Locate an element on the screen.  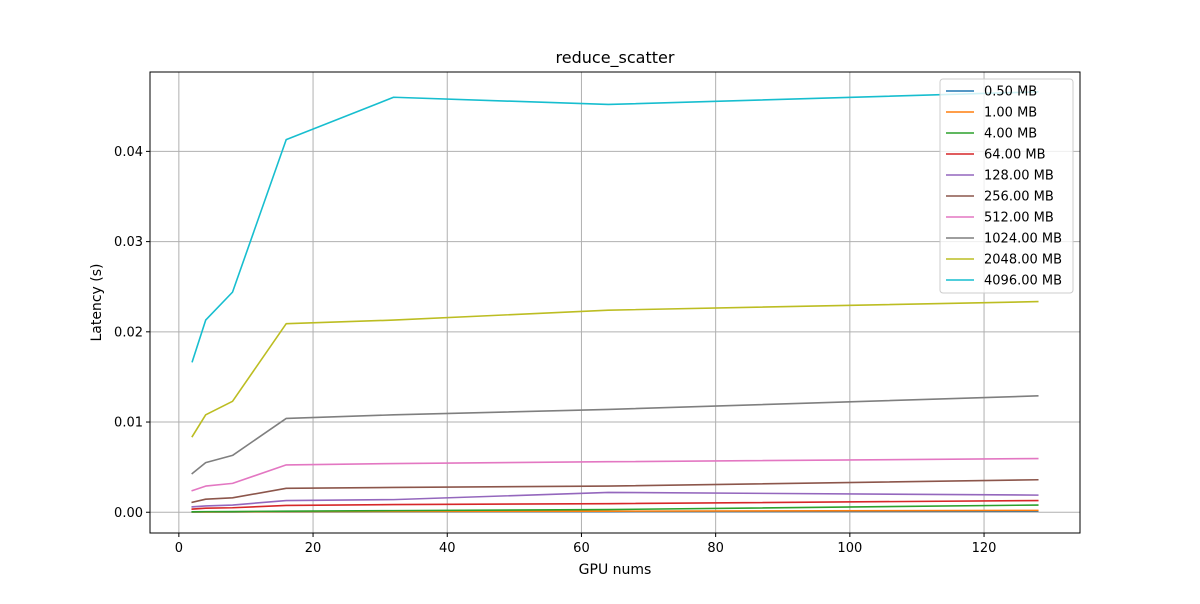
y-tick-label: 0.01 is located at coordinates (128, 423).